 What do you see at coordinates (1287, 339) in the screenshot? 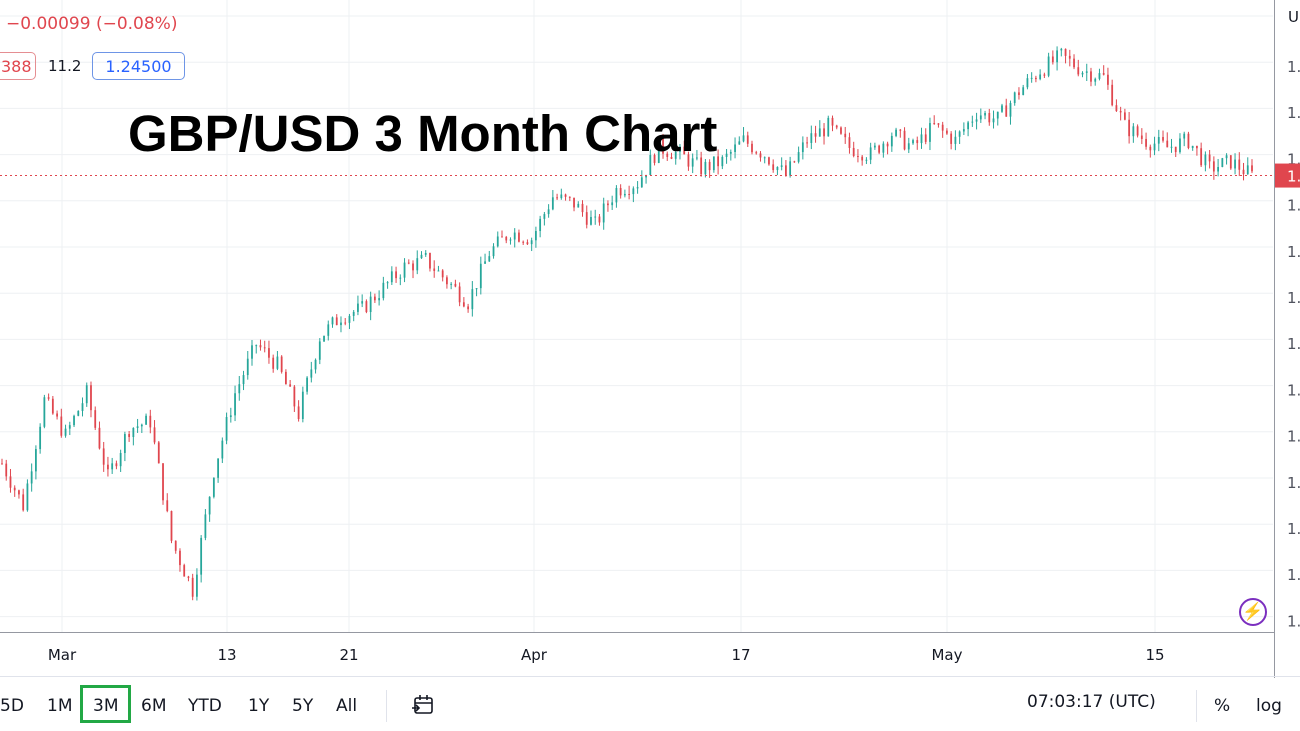
I see `price-axis: U1.1.1.1.1.1.1.1.1.1.1.1.1.1.` at bounding box center [1287, 339].